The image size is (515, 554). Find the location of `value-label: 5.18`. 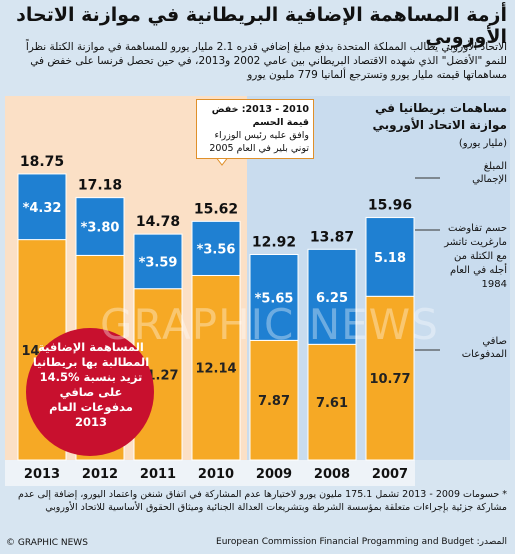

value-label: 5.18 is located at coordinates (390, 258).